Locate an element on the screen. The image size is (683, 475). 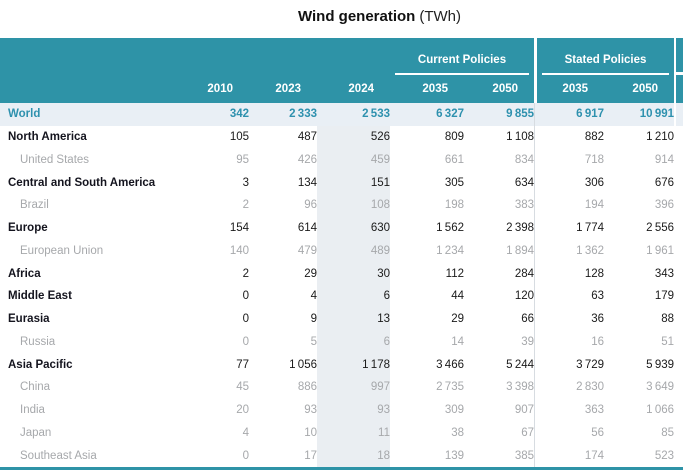
year-column-header-4-2050: 2050 is located at coordinates (499, 89).